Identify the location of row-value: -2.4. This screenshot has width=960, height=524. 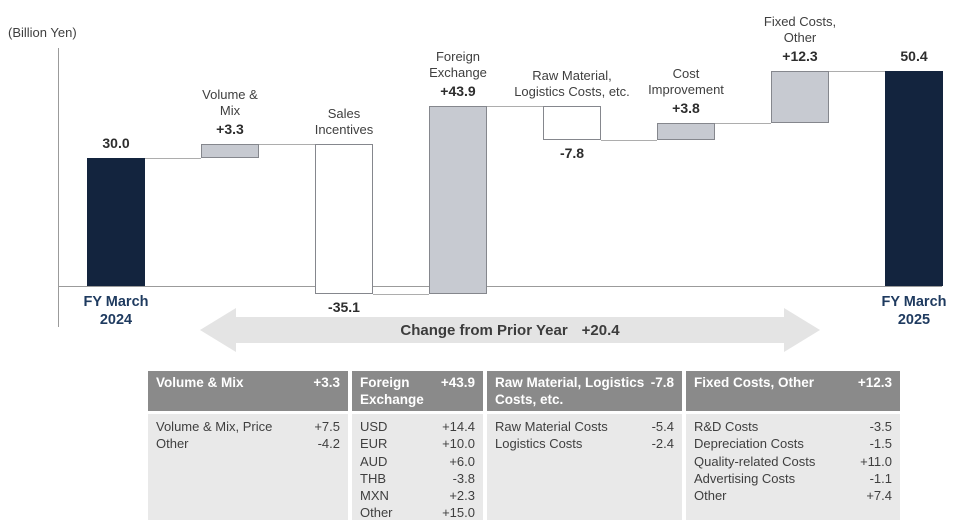
(662, 444).